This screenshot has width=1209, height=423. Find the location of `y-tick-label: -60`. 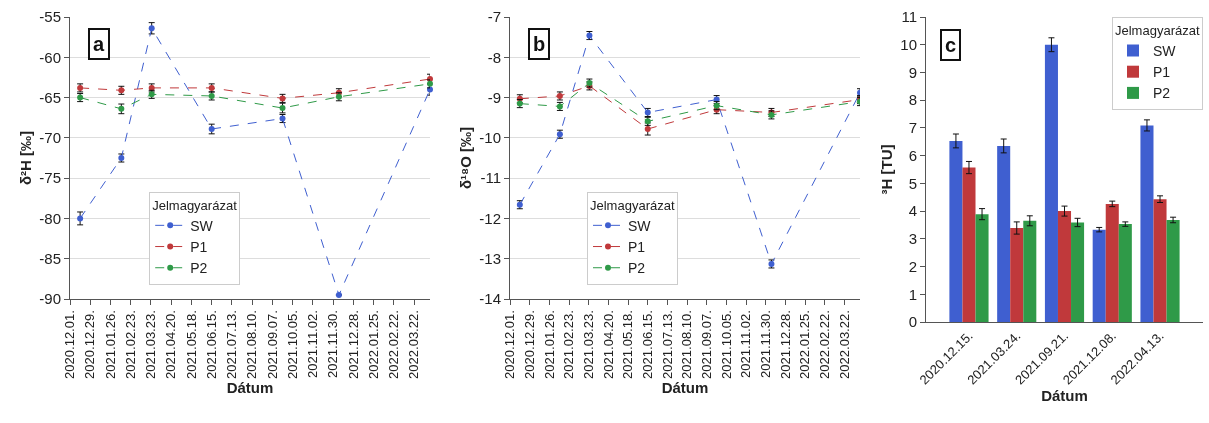

y-tick-label: -60 is located at coordinates (50, 57).